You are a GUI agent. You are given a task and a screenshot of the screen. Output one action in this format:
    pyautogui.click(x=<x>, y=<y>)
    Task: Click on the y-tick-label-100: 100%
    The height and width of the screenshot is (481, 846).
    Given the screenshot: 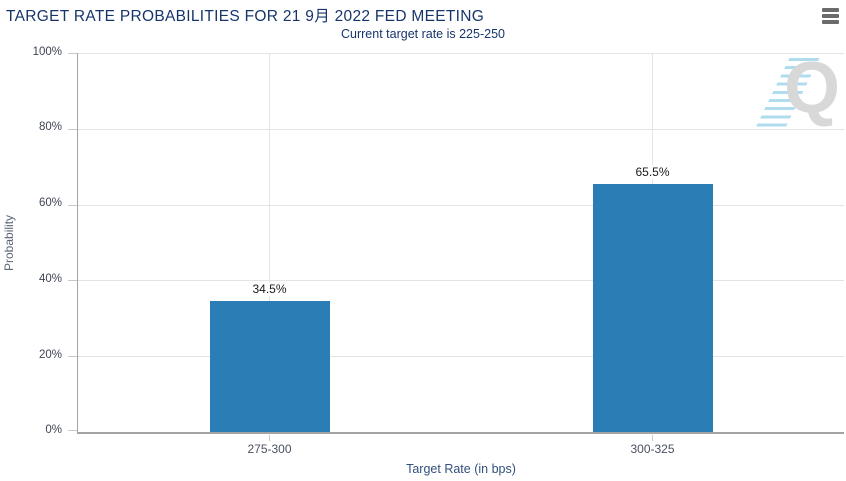 What is the action you would take?
    pyautogui.click(x=47, y=52)
    